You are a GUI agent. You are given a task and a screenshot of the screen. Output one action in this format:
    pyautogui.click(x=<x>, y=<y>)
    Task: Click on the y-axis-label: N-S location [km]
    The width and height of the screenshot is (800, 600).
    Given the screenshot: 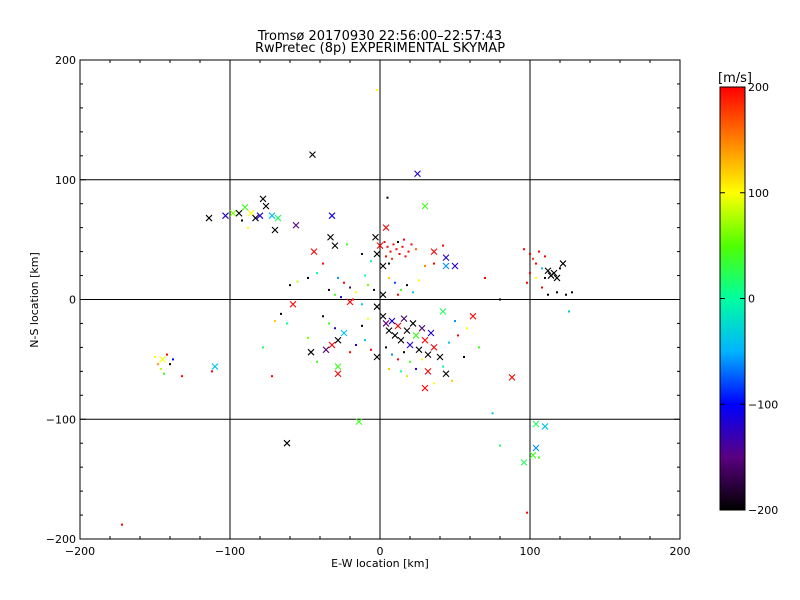 What is the action you would take?
    pyautogui.click(x=34, y=300)
    